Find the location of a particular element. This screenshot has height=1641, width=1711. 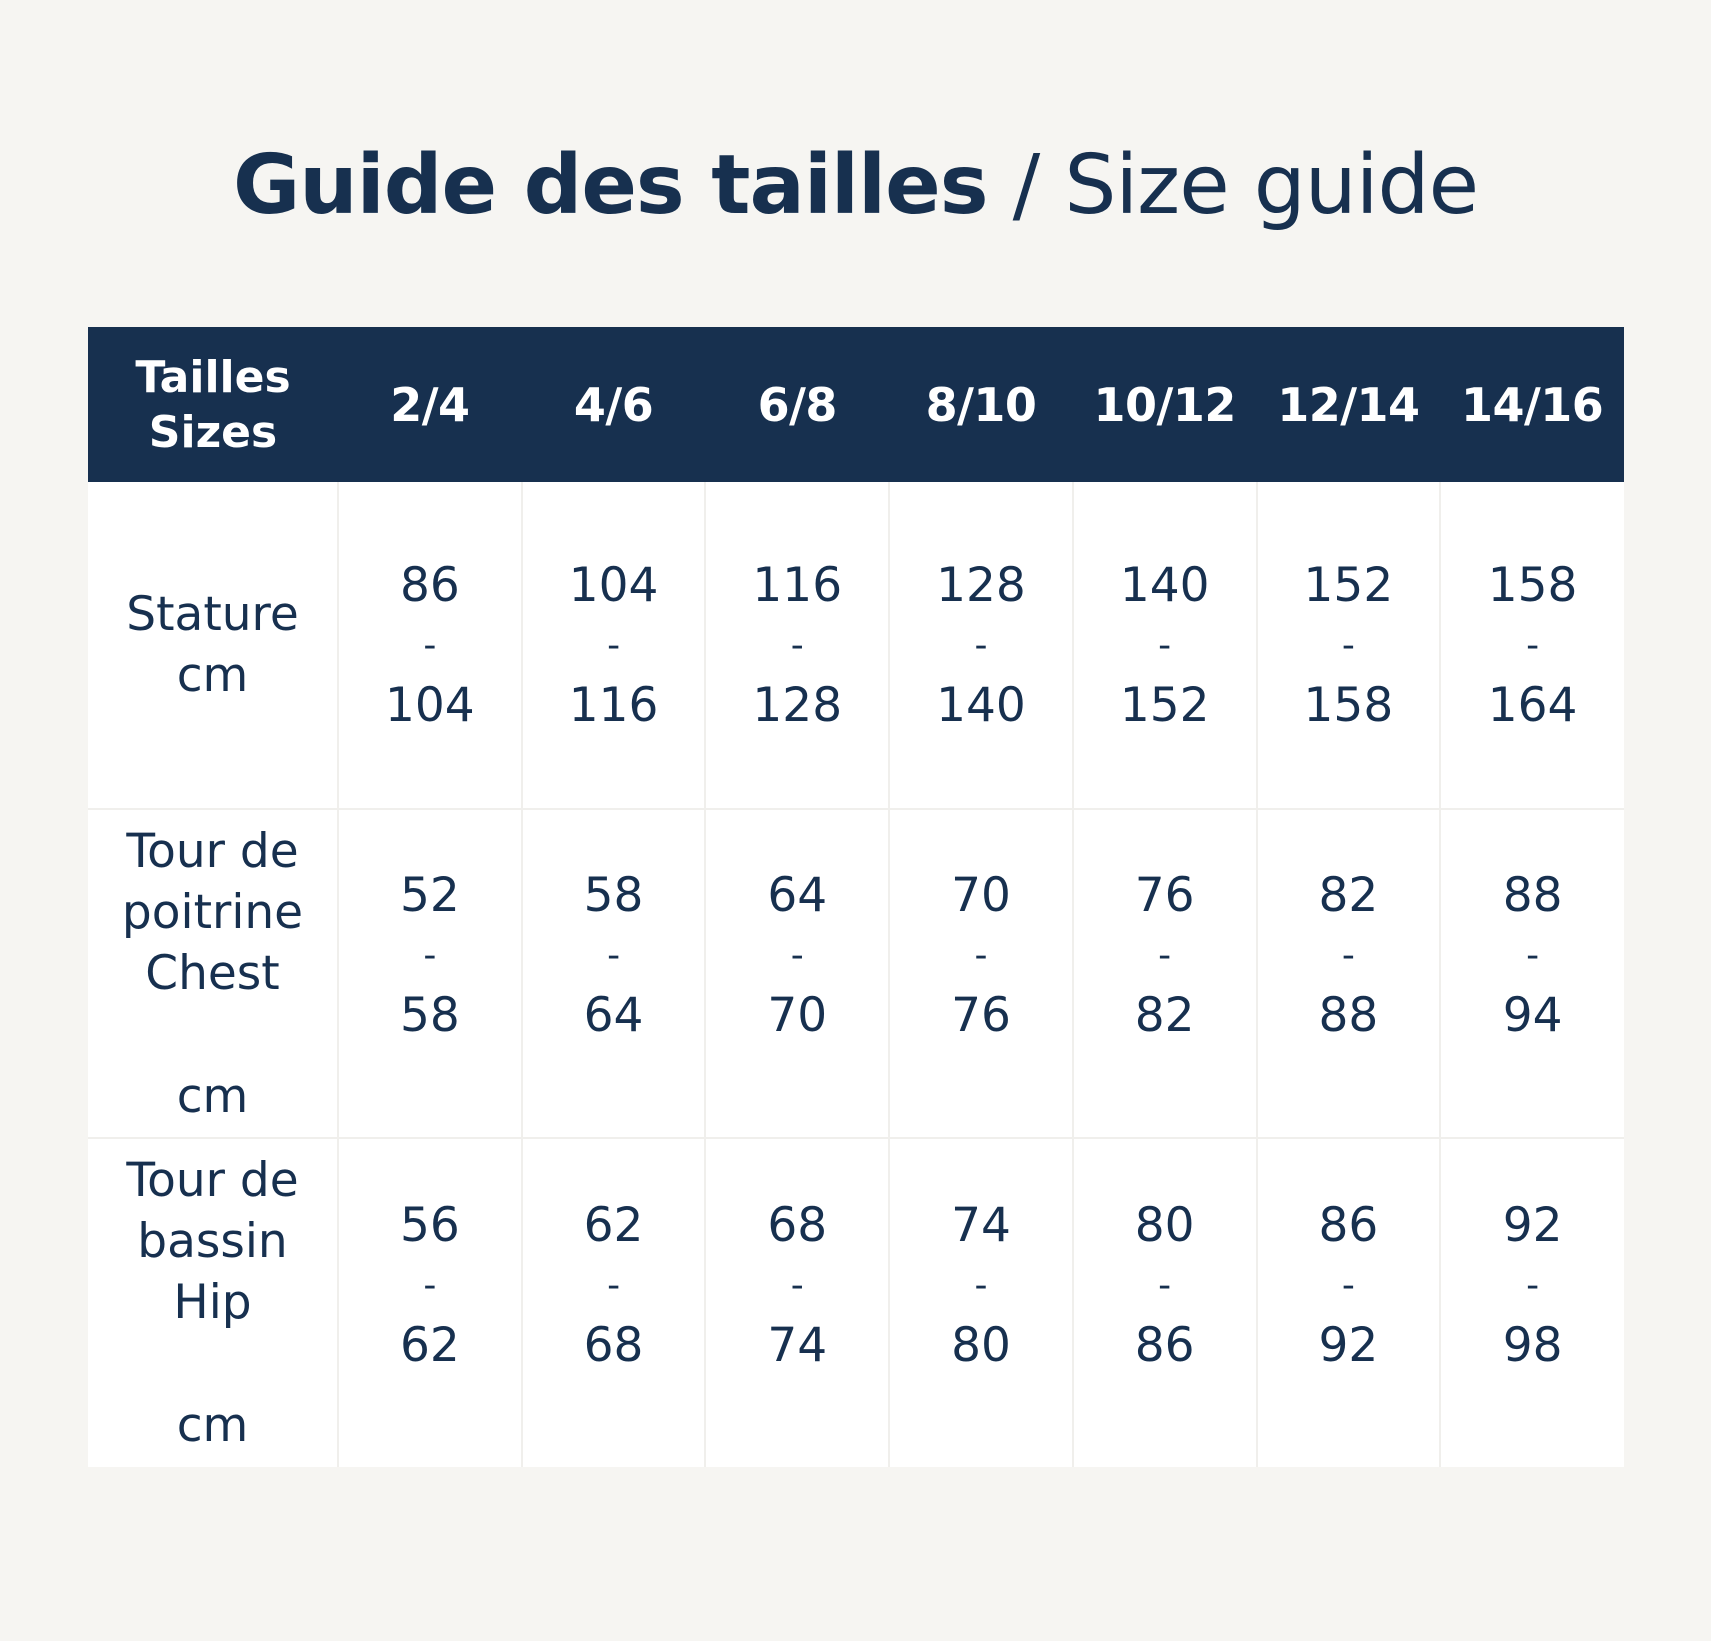

row-label-text: Hip is located at coordinates (212, 1302).